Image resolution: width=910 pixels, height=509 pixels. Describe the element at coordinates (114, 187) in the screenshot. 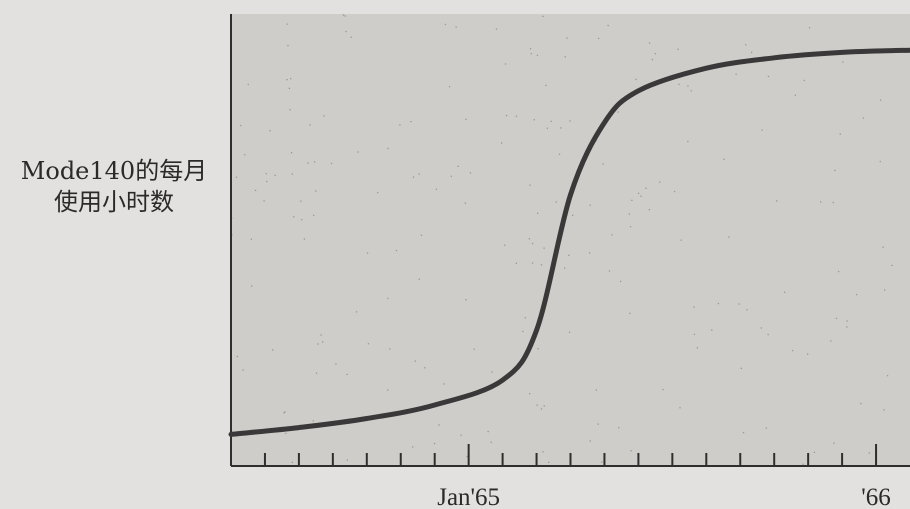

I see `y-axis-label: Mode140的每月 使用小时数` at that location.